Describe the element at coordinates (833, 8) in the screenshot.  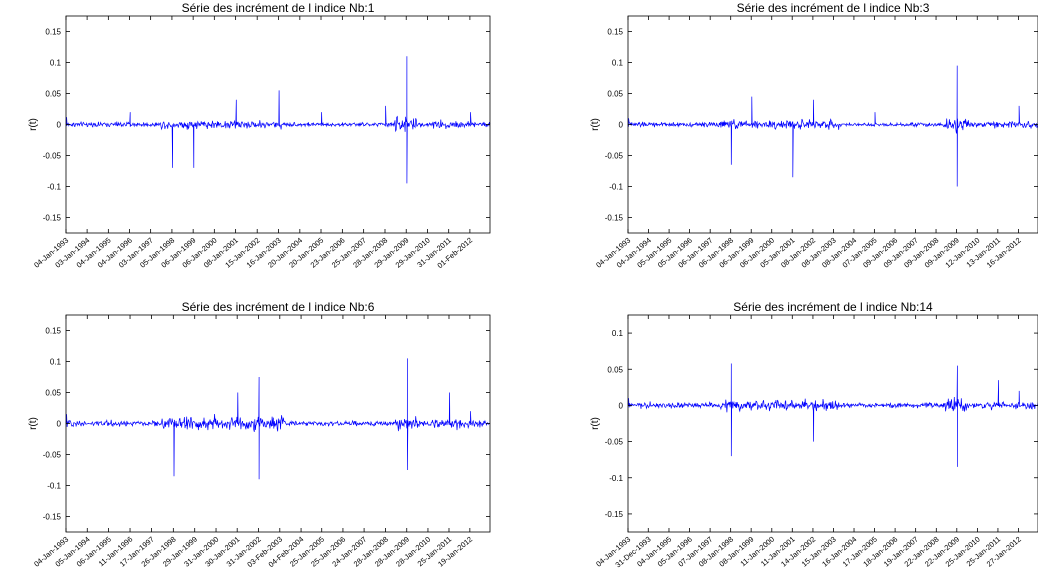
I see `chart-title: Série des incrément de l indice Nb:3` at that location.